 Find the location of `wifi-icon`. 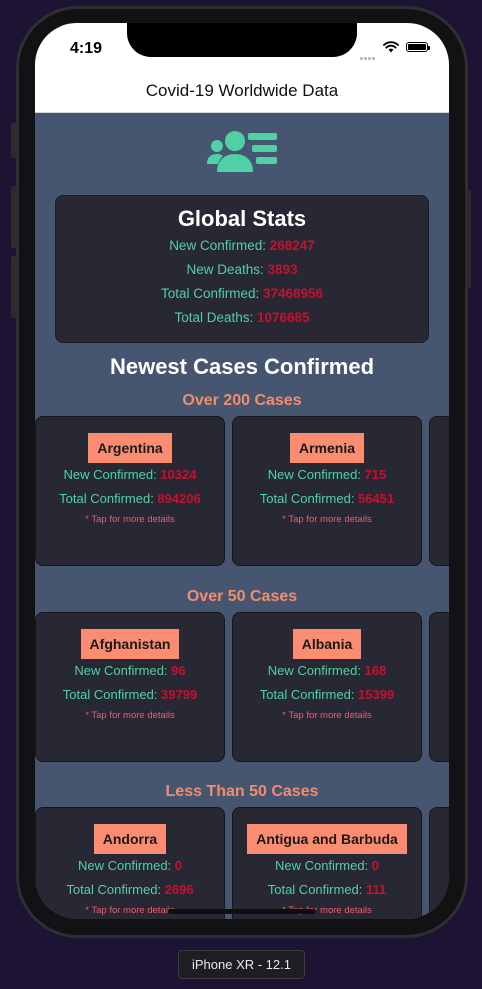

wifi-icon is located at coordinates (391, 47).